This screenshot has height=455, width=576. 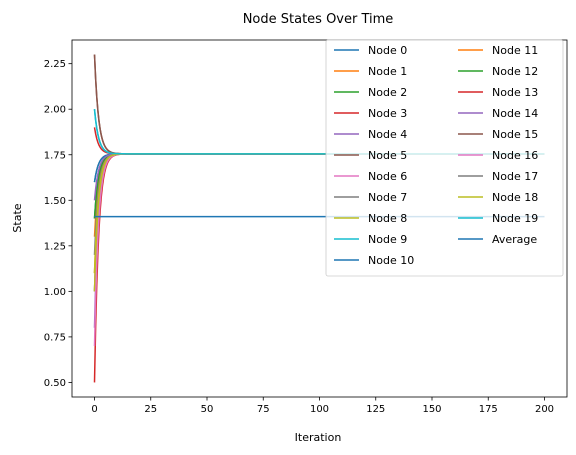 I want to click on legend-label-15: Node 15, so click(x=515, y=134).